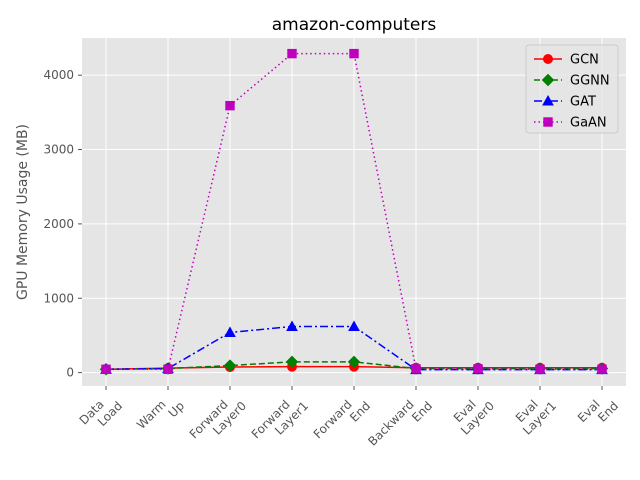  I want to click on legend-label: GGNN, so click(590, 81).